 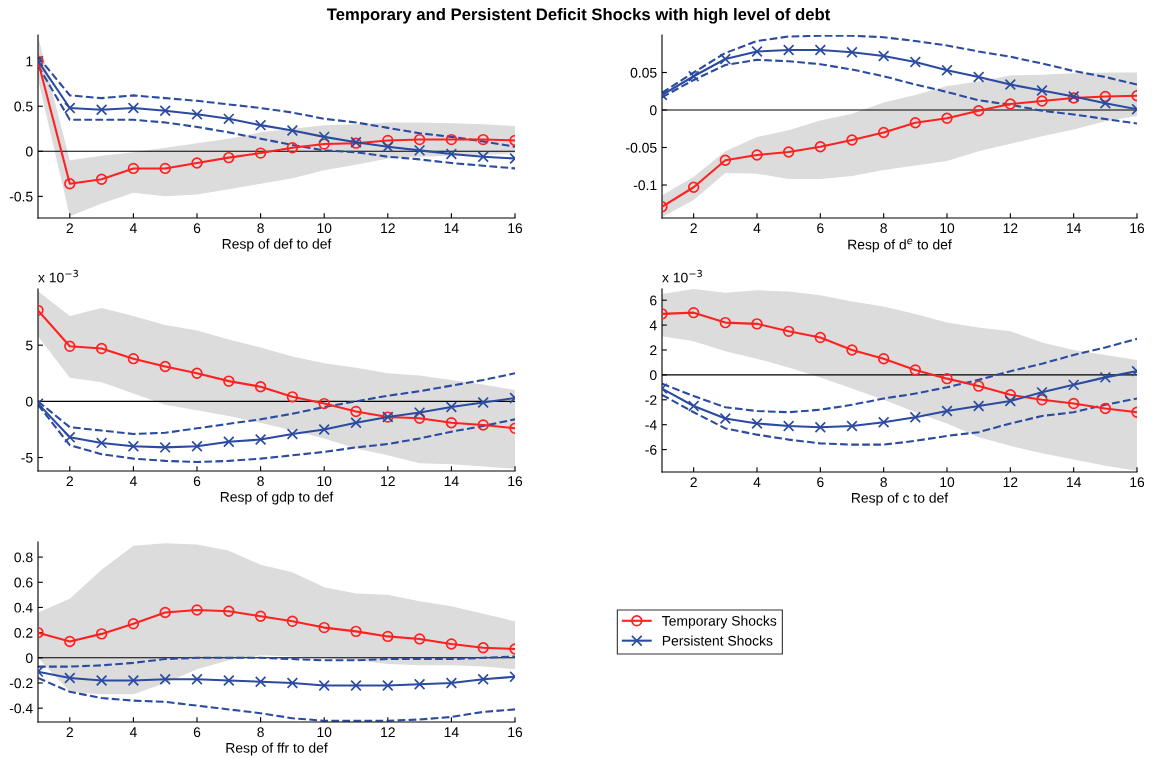 I want to click on y-tick-label: 5, so click(x=29, y=345).